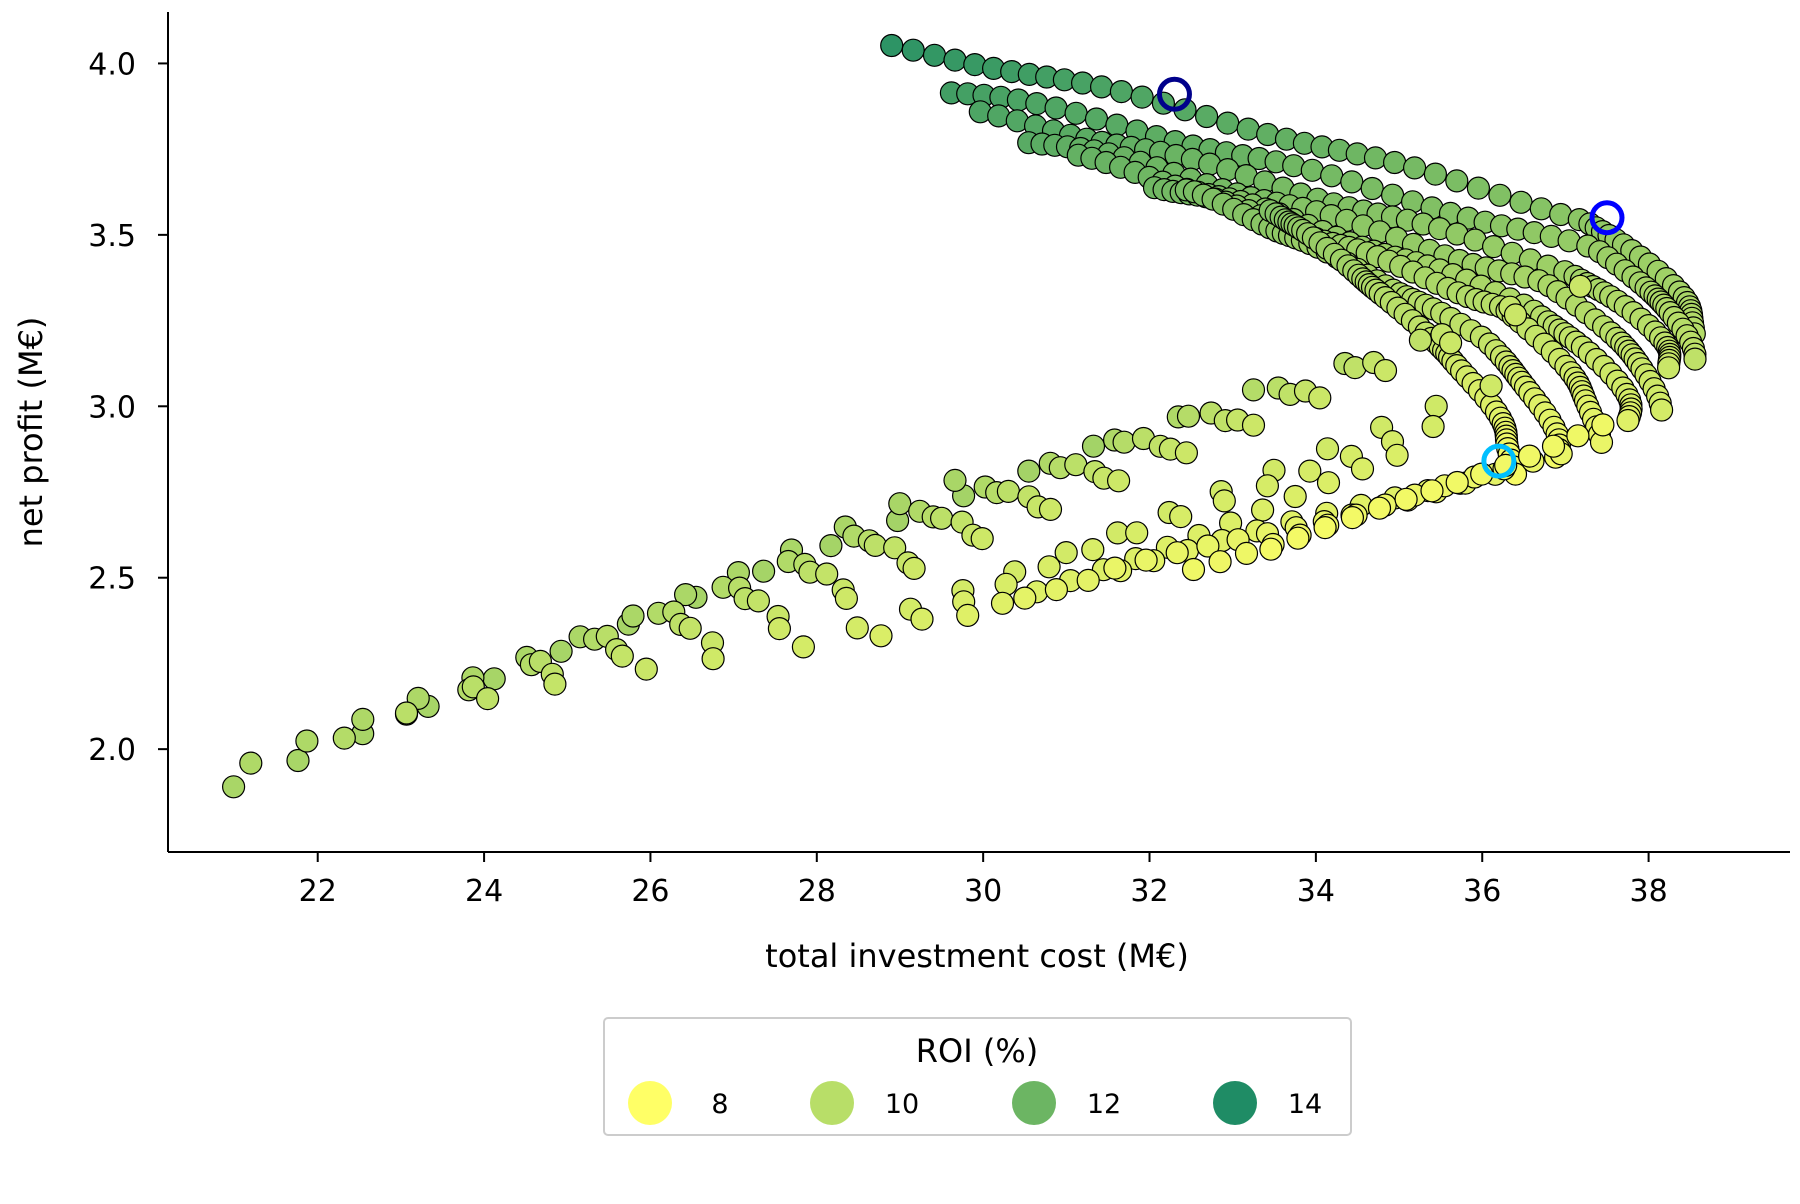 This screenshot has height=1204, width=1800. What do you see at coordinates (977, 1051) in the screenshot?
I see `legend-title: ROI (%)` at bounding box center [977, 1051].